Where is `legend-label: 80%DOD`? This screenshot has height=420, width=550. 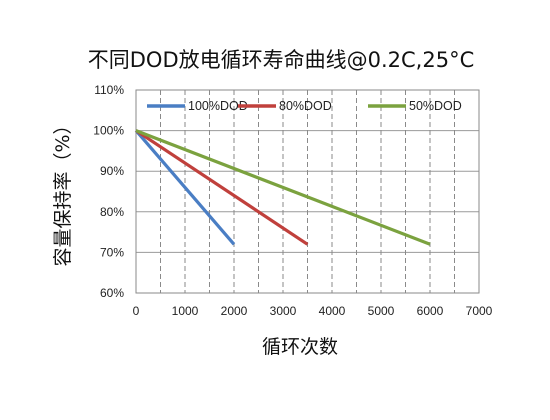 legend-label: 80%DOD is located at coordinates (305, 106).